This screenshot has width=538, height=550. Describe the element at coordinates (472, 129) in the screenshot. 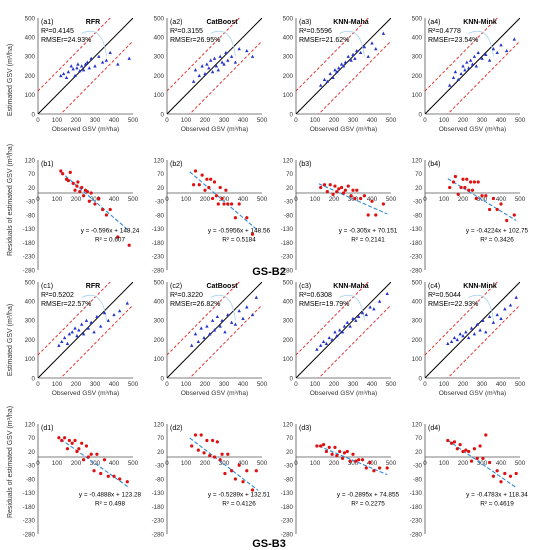

I see `x-axis-title: Observed GSV (m³/ha)` at that location.